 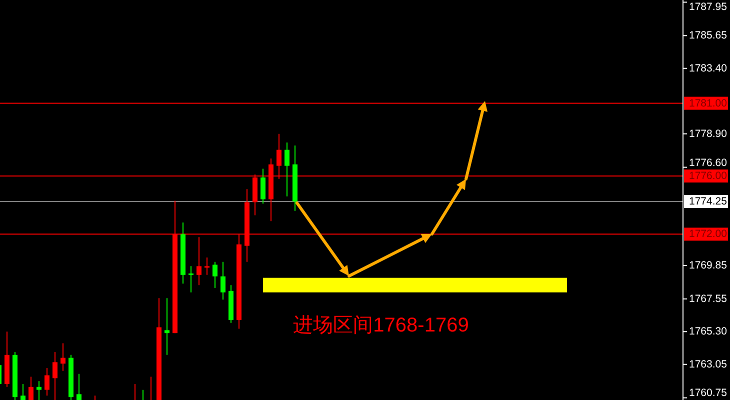 What do you see at coordinates (708, 265) in the screenshot?
I see `y-tick-label: 1769.85` at bounding box center [708, 265].